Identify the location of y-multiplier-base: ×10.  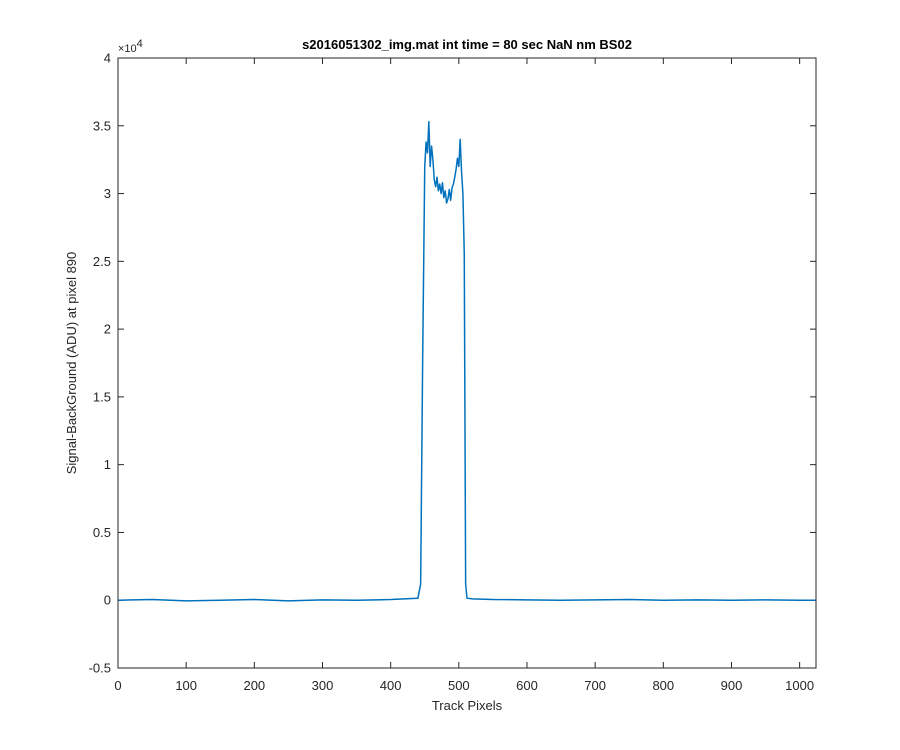
(127, 49).